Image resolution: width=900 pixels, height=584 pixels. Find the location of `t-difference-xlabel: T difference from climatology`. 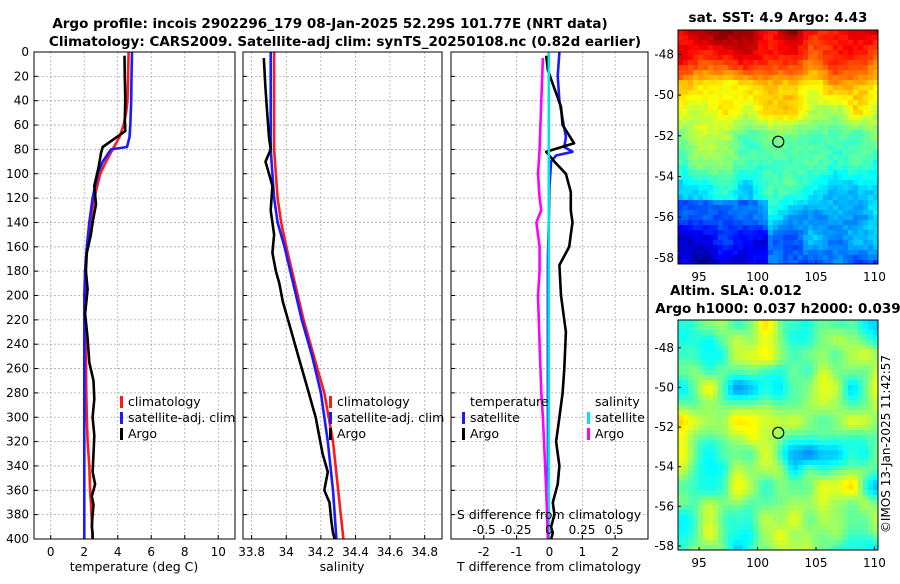

t-difference-xlabel: T difference from climatology is located at coordinates (549, 566).